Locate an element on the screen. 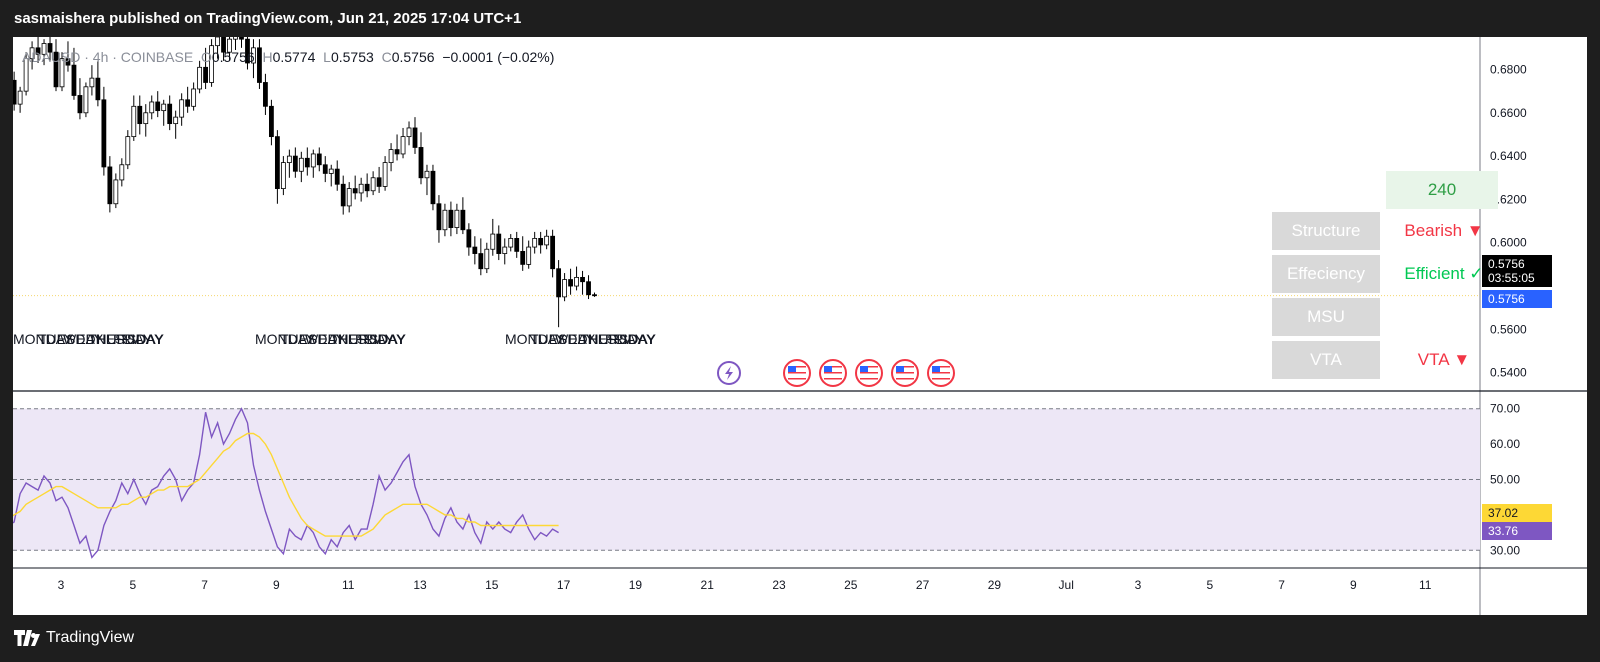  symbol-label: ADAUSD · 4h · COINBASE is located at coordinates (108, 57).